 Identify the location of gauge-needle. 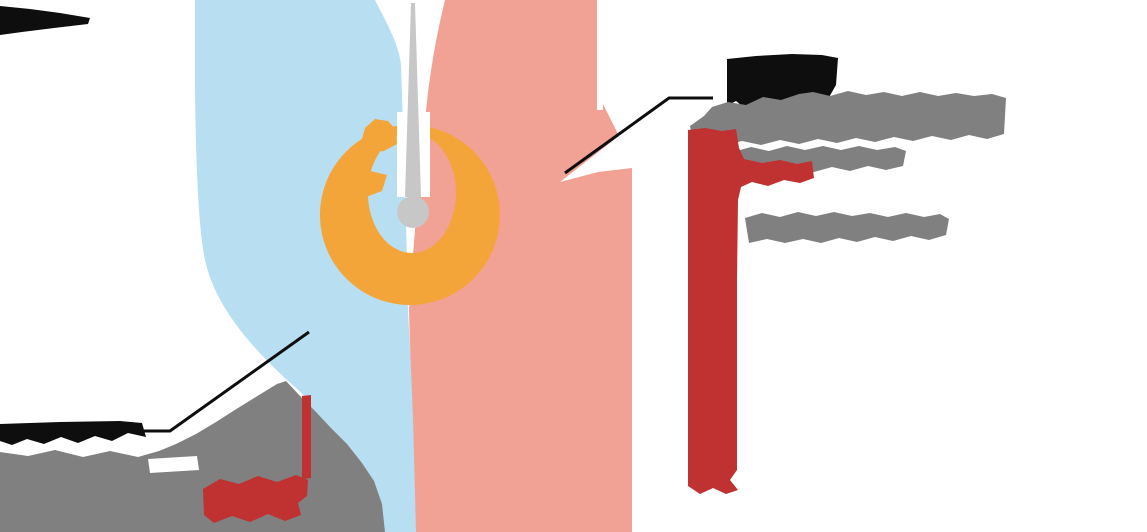
(413, 100).